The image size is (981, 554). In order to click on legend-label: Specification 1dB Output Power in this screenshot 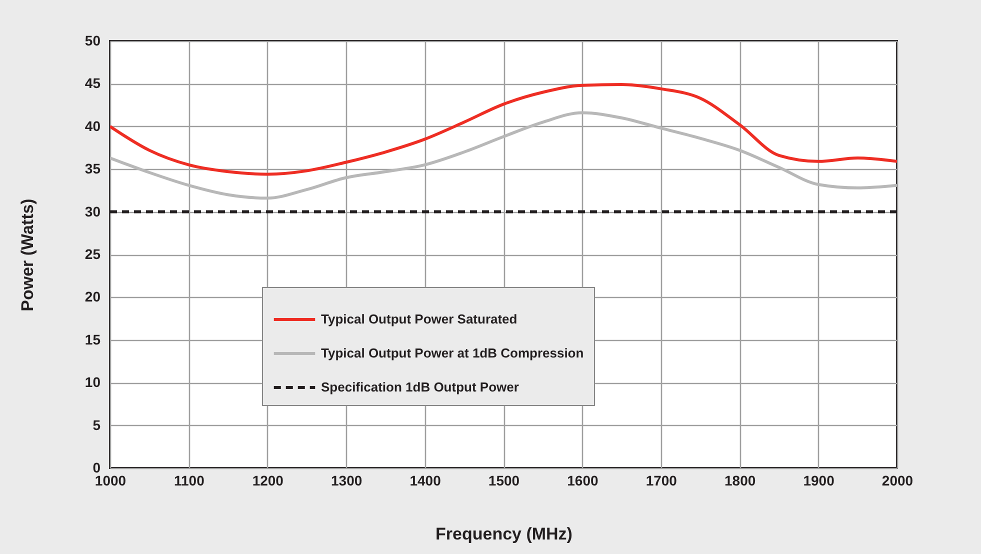, I will do `click(420, 387)`.